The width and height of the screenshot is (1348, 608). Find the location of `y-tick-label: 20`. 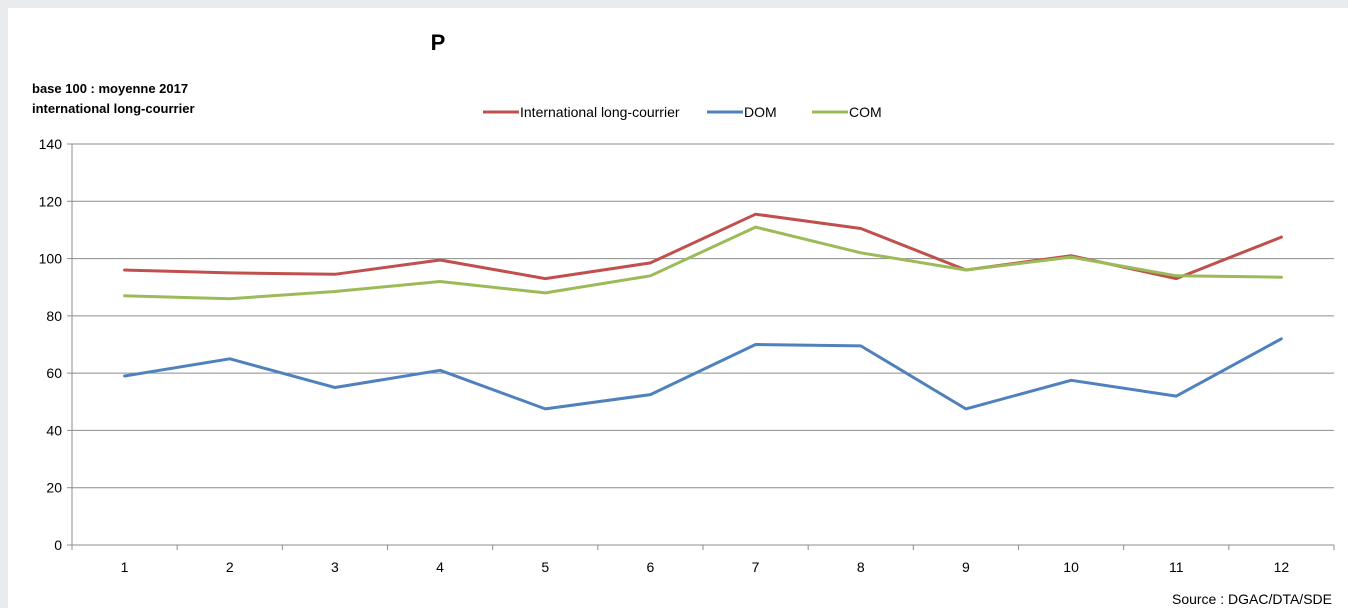

y-tick-label: 20 is located at coordinates (54, 488).